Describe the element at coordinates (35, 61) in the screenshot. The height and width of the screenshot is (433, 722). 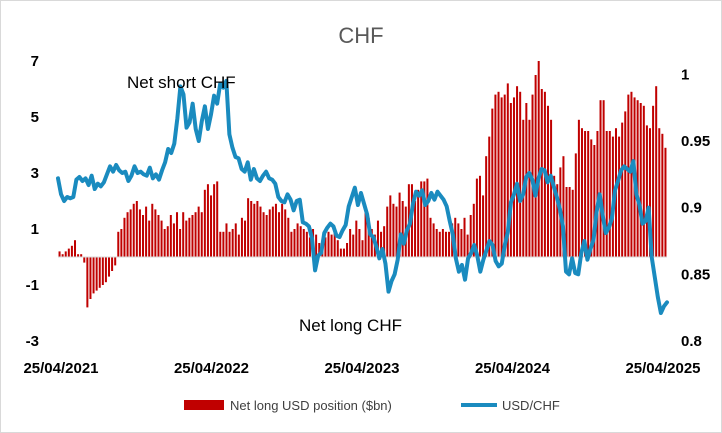
I see `left-tick-label: 7` at that location.